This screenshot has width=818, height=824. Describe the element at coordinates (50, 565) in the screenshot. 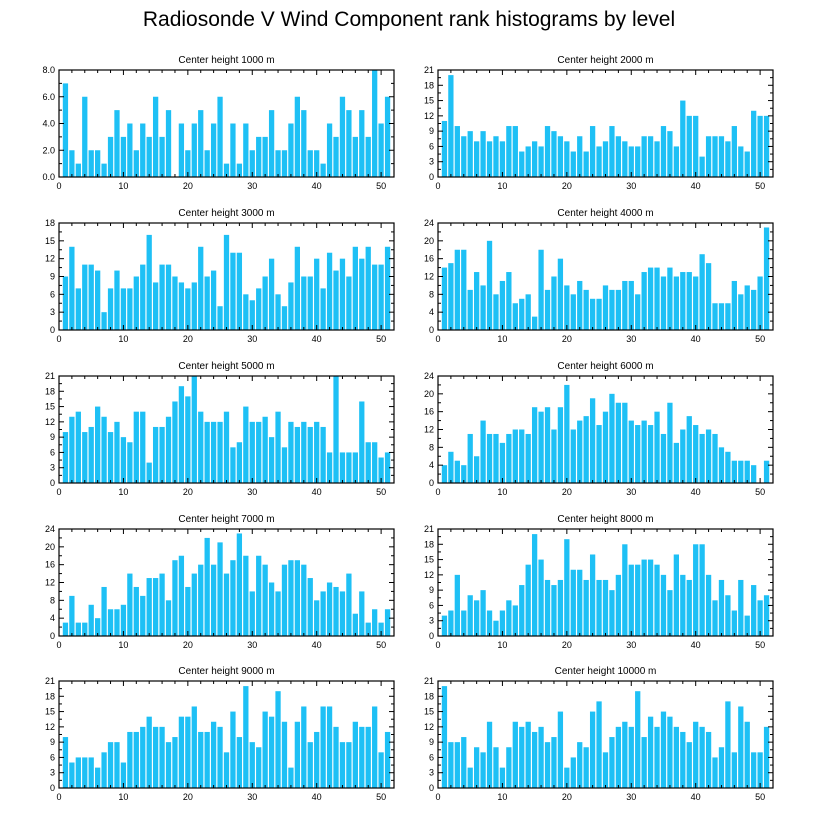

I see `y-tick-label: 16` at that location.